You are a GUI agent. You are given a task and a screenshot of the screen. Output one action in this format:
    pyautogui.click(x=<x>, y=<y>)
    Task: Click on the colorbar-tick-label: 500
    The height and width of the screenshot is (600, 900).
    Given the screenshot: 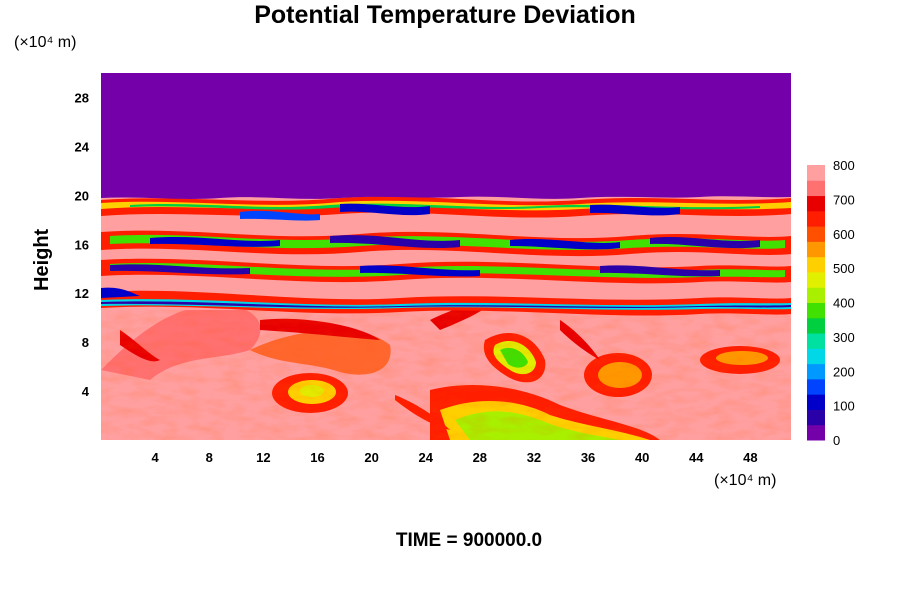 What is the action you would take?
    pyautogui.click(x=844, y=268)
    